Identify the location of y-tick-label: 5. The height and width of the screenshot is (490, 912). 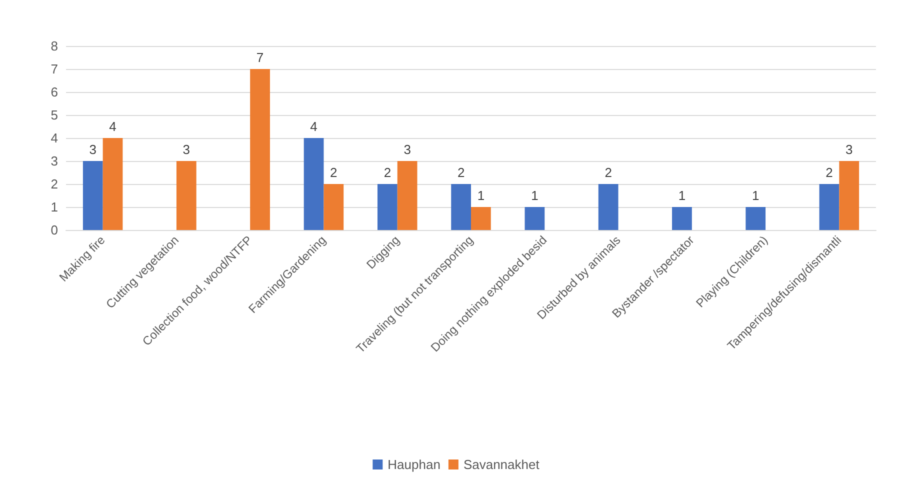
(54, 115).